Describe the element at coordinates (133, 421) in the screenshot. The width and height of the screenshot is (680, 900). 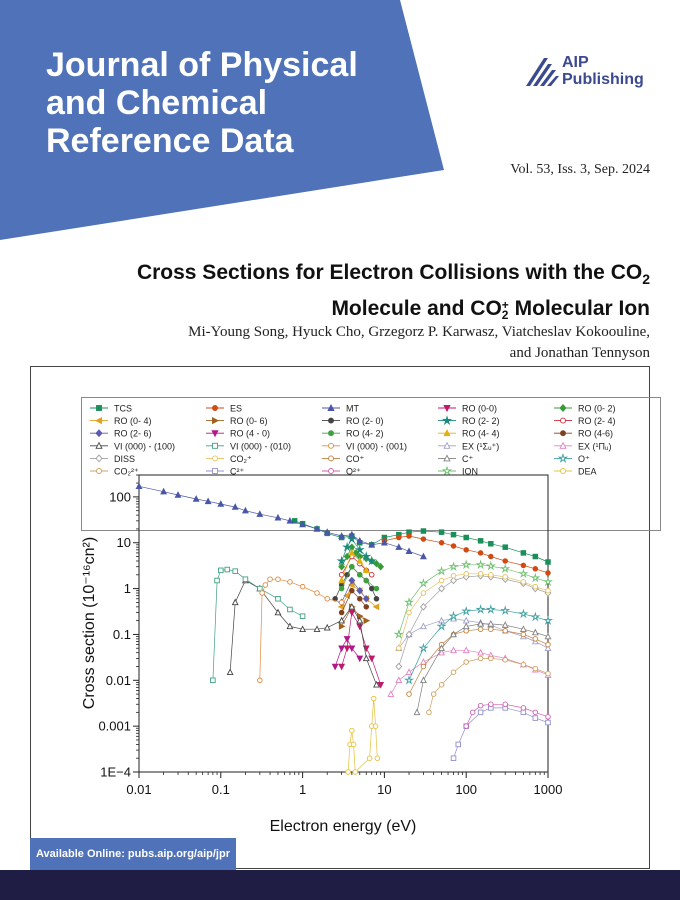
I see `legend-label: RO (0- 4)` at that location.